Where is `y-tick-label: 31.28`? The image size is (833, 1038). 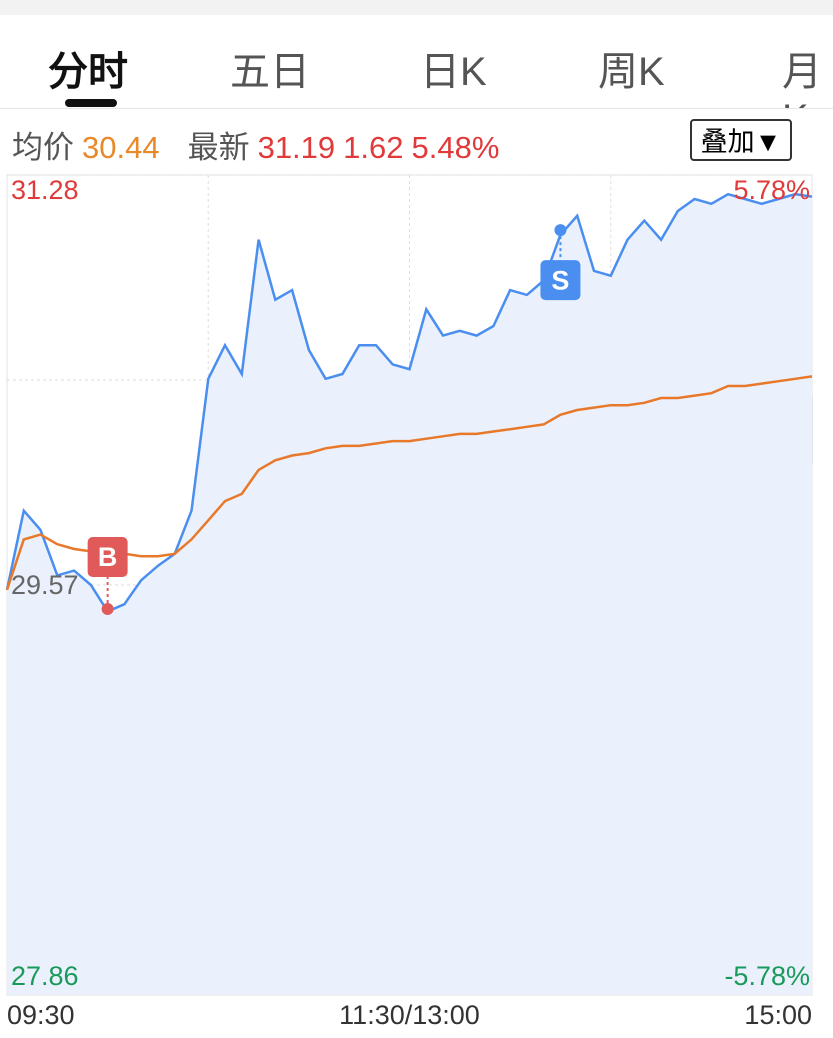
y-tick-label: 31.28 is located at coordinates (45, 190).